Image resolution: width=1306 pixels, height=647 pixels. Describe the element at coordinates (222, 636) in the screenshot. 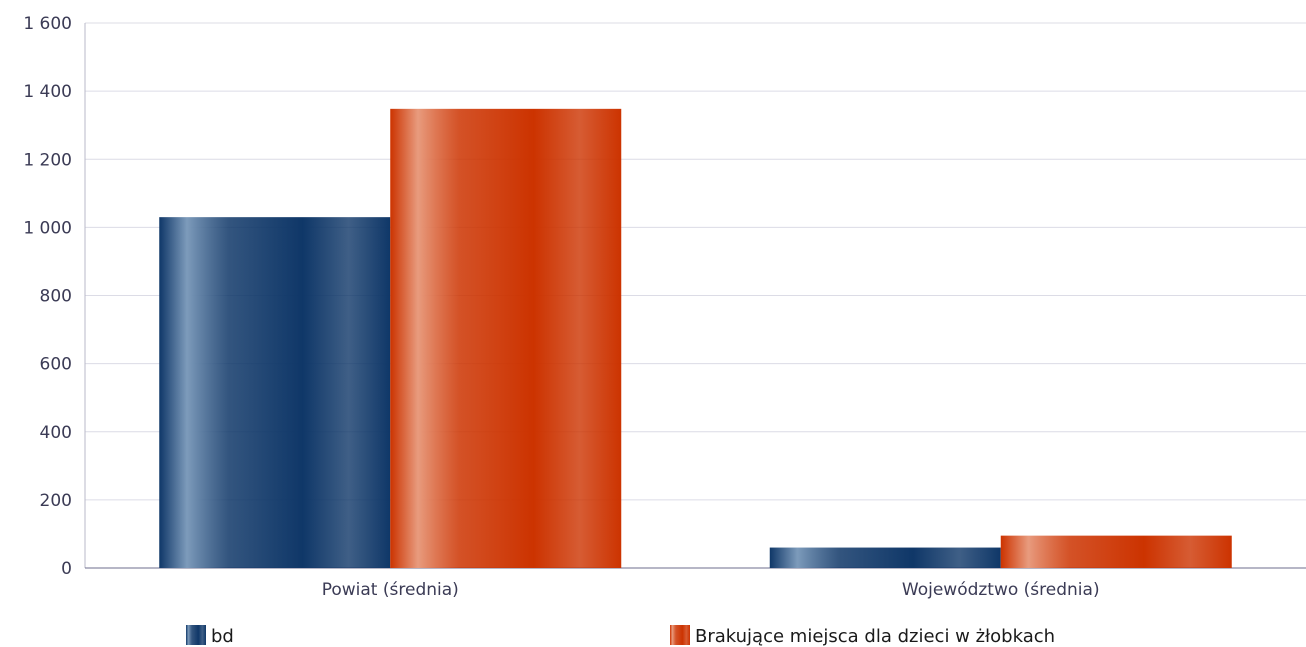

I see `legend-label: bd` at that location.